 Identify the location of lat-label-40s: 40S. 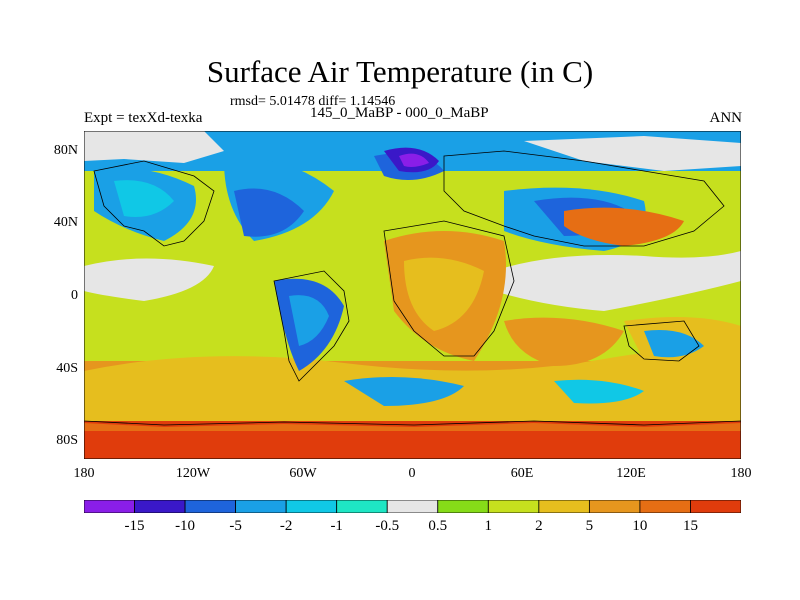
(67, 368).